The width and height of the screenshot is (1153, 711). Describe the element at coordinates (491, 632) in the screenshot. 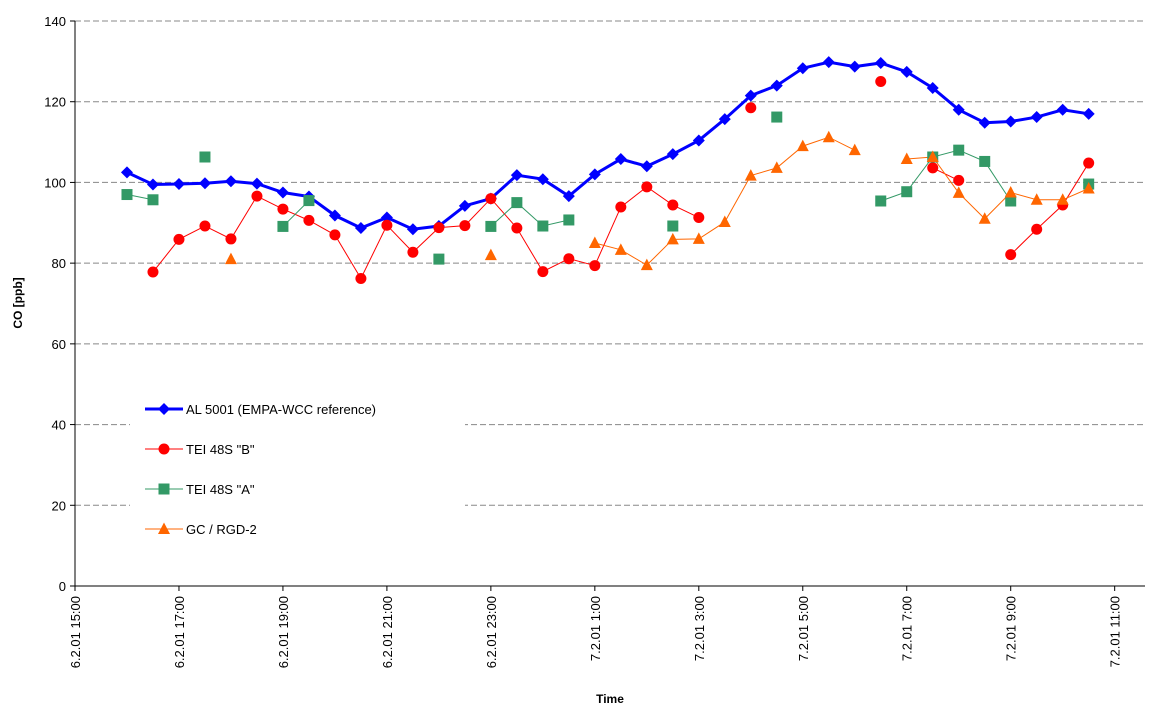

I see `x-tick-label: 6.2.01 23:00` at that location.